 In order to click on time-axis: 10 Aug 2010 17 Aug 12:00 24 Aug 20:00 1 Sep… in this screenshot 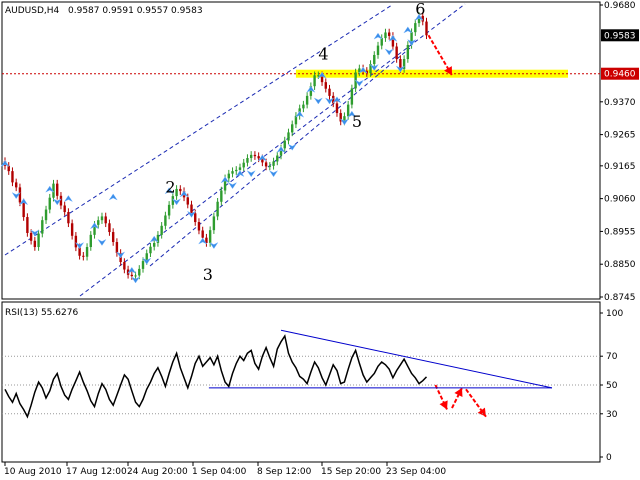, I will do `click(225, 469)`.